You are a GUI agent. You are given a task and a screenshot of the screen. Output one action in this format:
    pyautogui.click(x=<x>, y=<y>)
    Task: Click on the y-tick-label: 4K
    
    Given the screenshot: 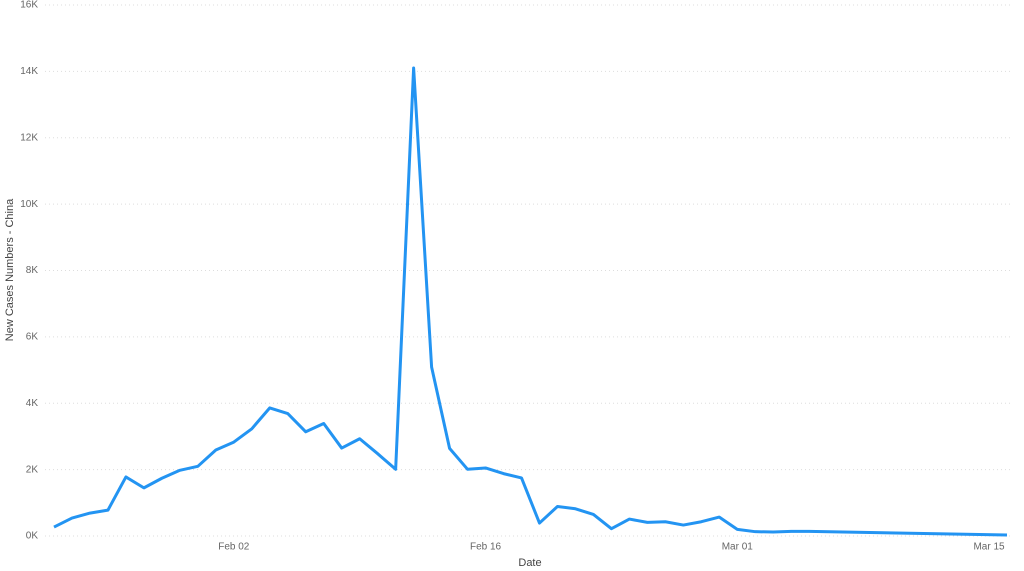 What is the action you would take?
    pyautogui.click(x=32, y=403)
    